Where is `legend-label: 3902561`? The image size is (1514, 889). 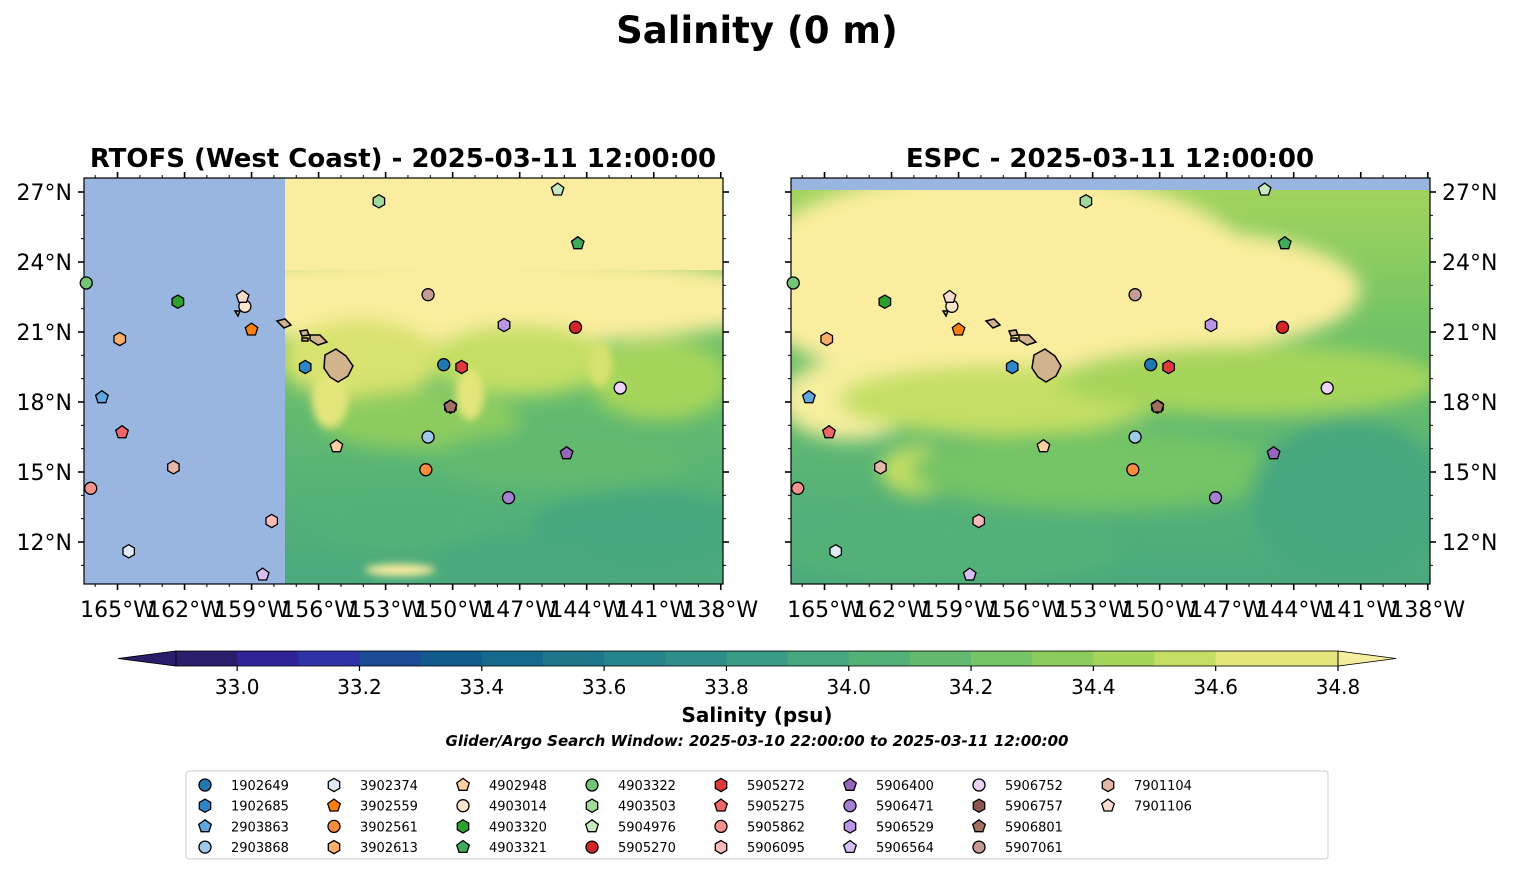 legend-label: 3902561 is located at coordinates (389, 827).